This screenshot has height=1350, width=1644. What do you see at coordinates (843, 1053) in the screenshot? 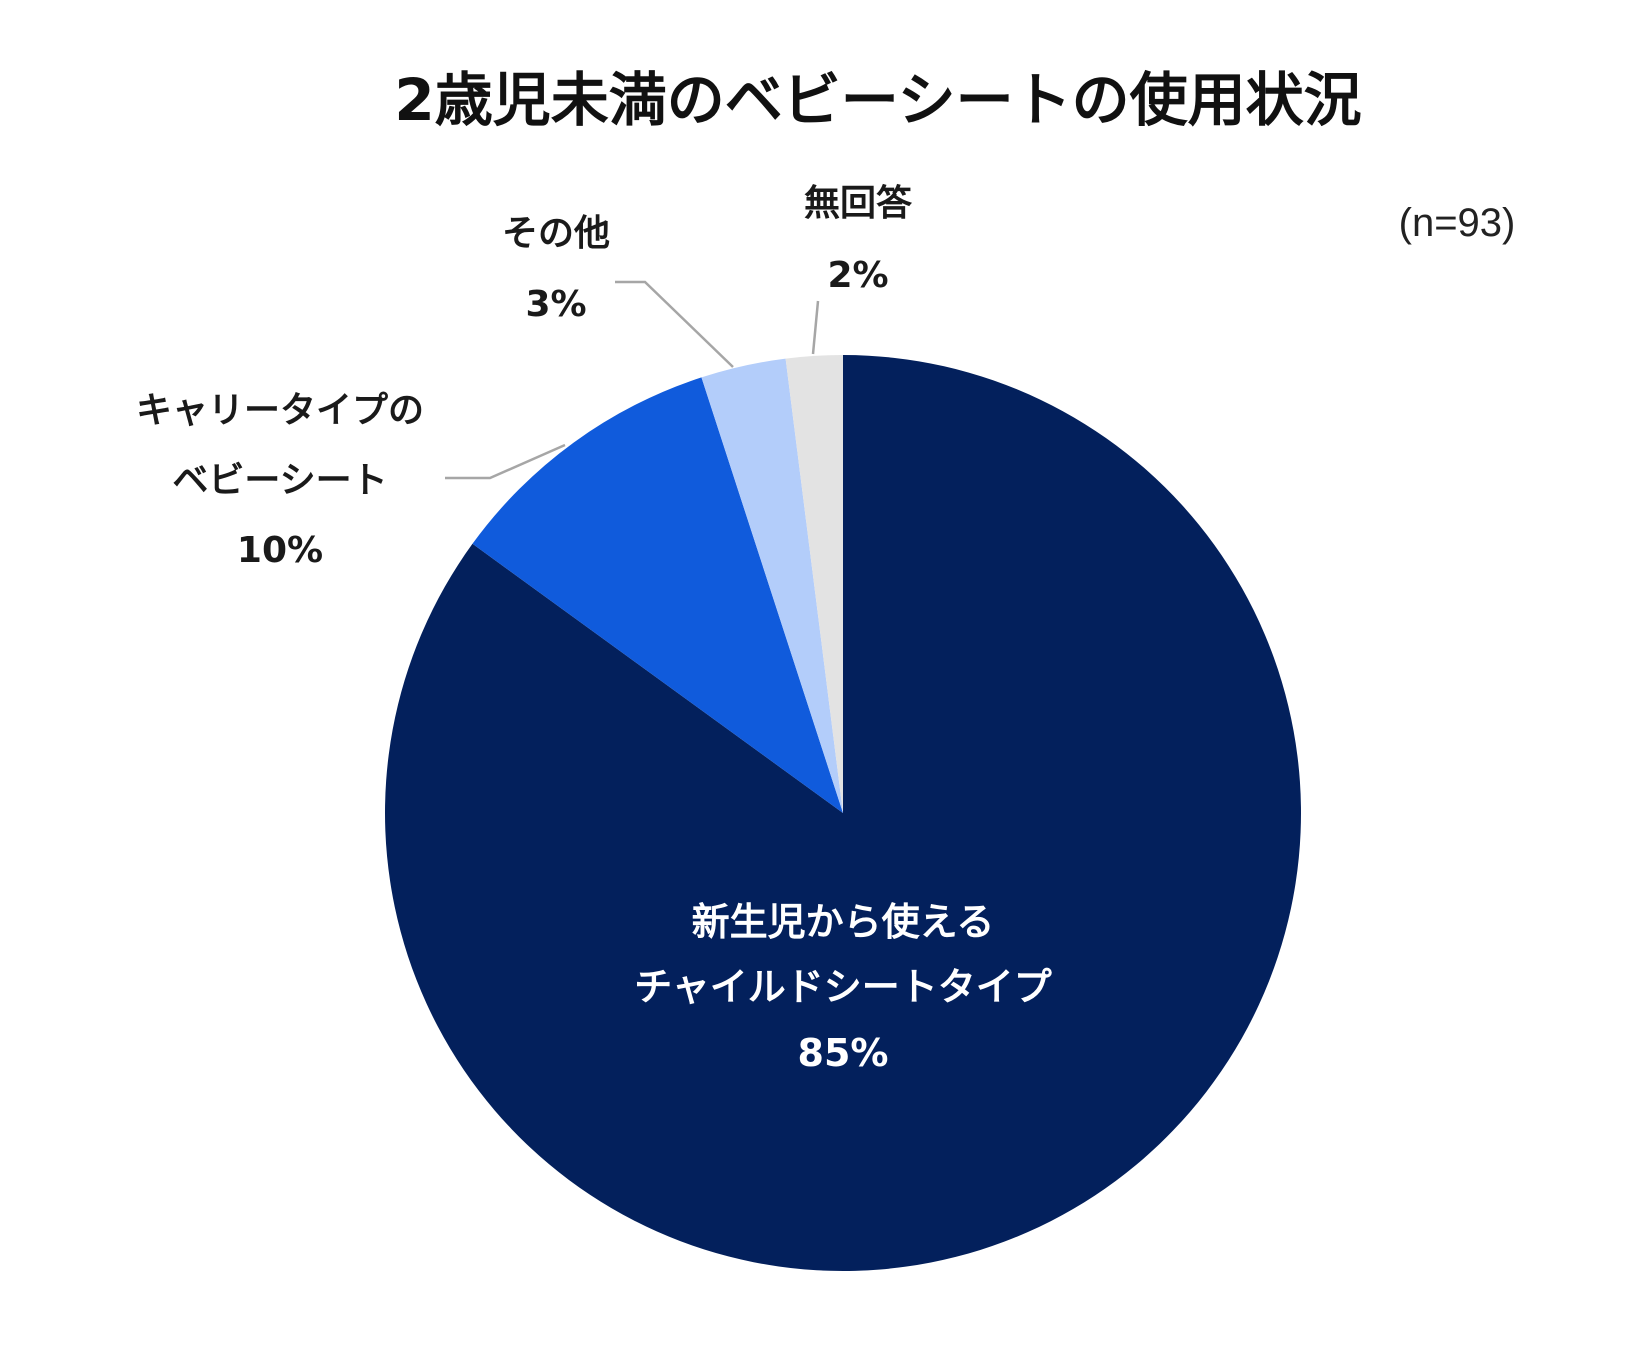
I see `label-childseat-type-value: 85%` at bounding box center [843, 1053].